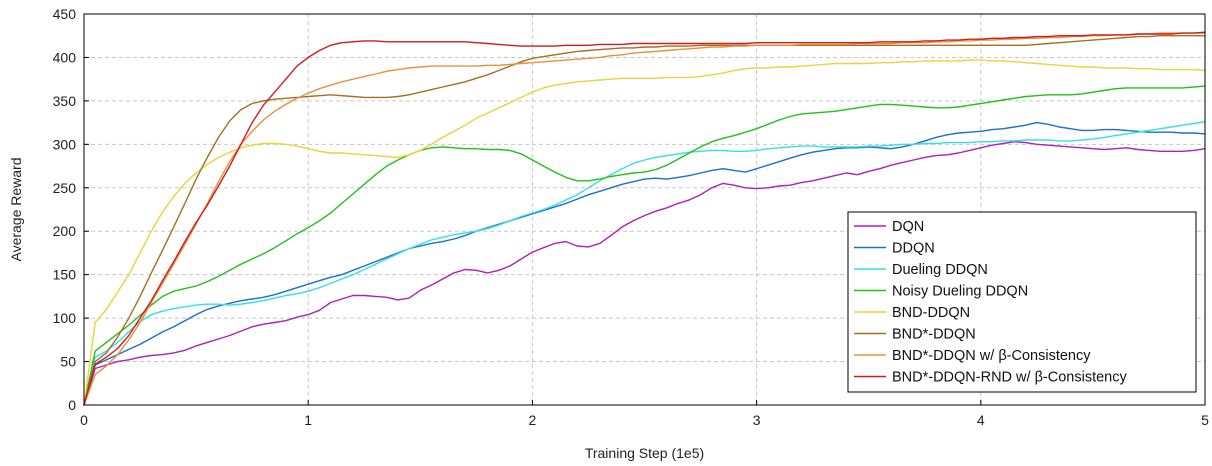 The height and width of the screenshot is (466, 1212). Describe the element at coordinates (908, 227) in the screenshot. I see `legend-label: DQN` at that location.